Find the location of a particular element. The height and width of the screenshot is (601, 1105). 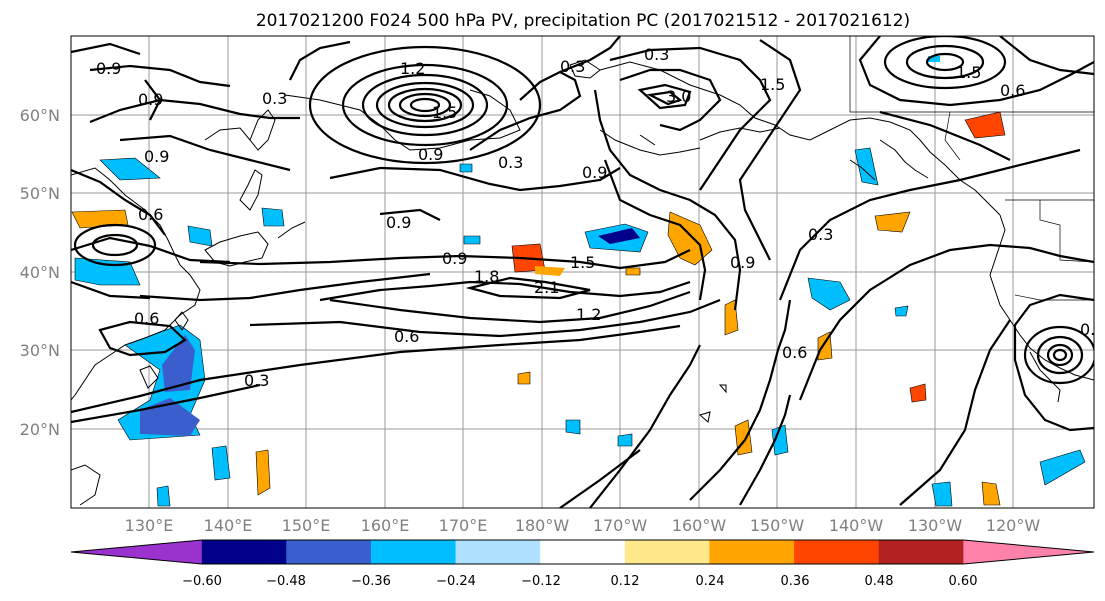

lat-label: 20°N is located at coordinates (40, 429).